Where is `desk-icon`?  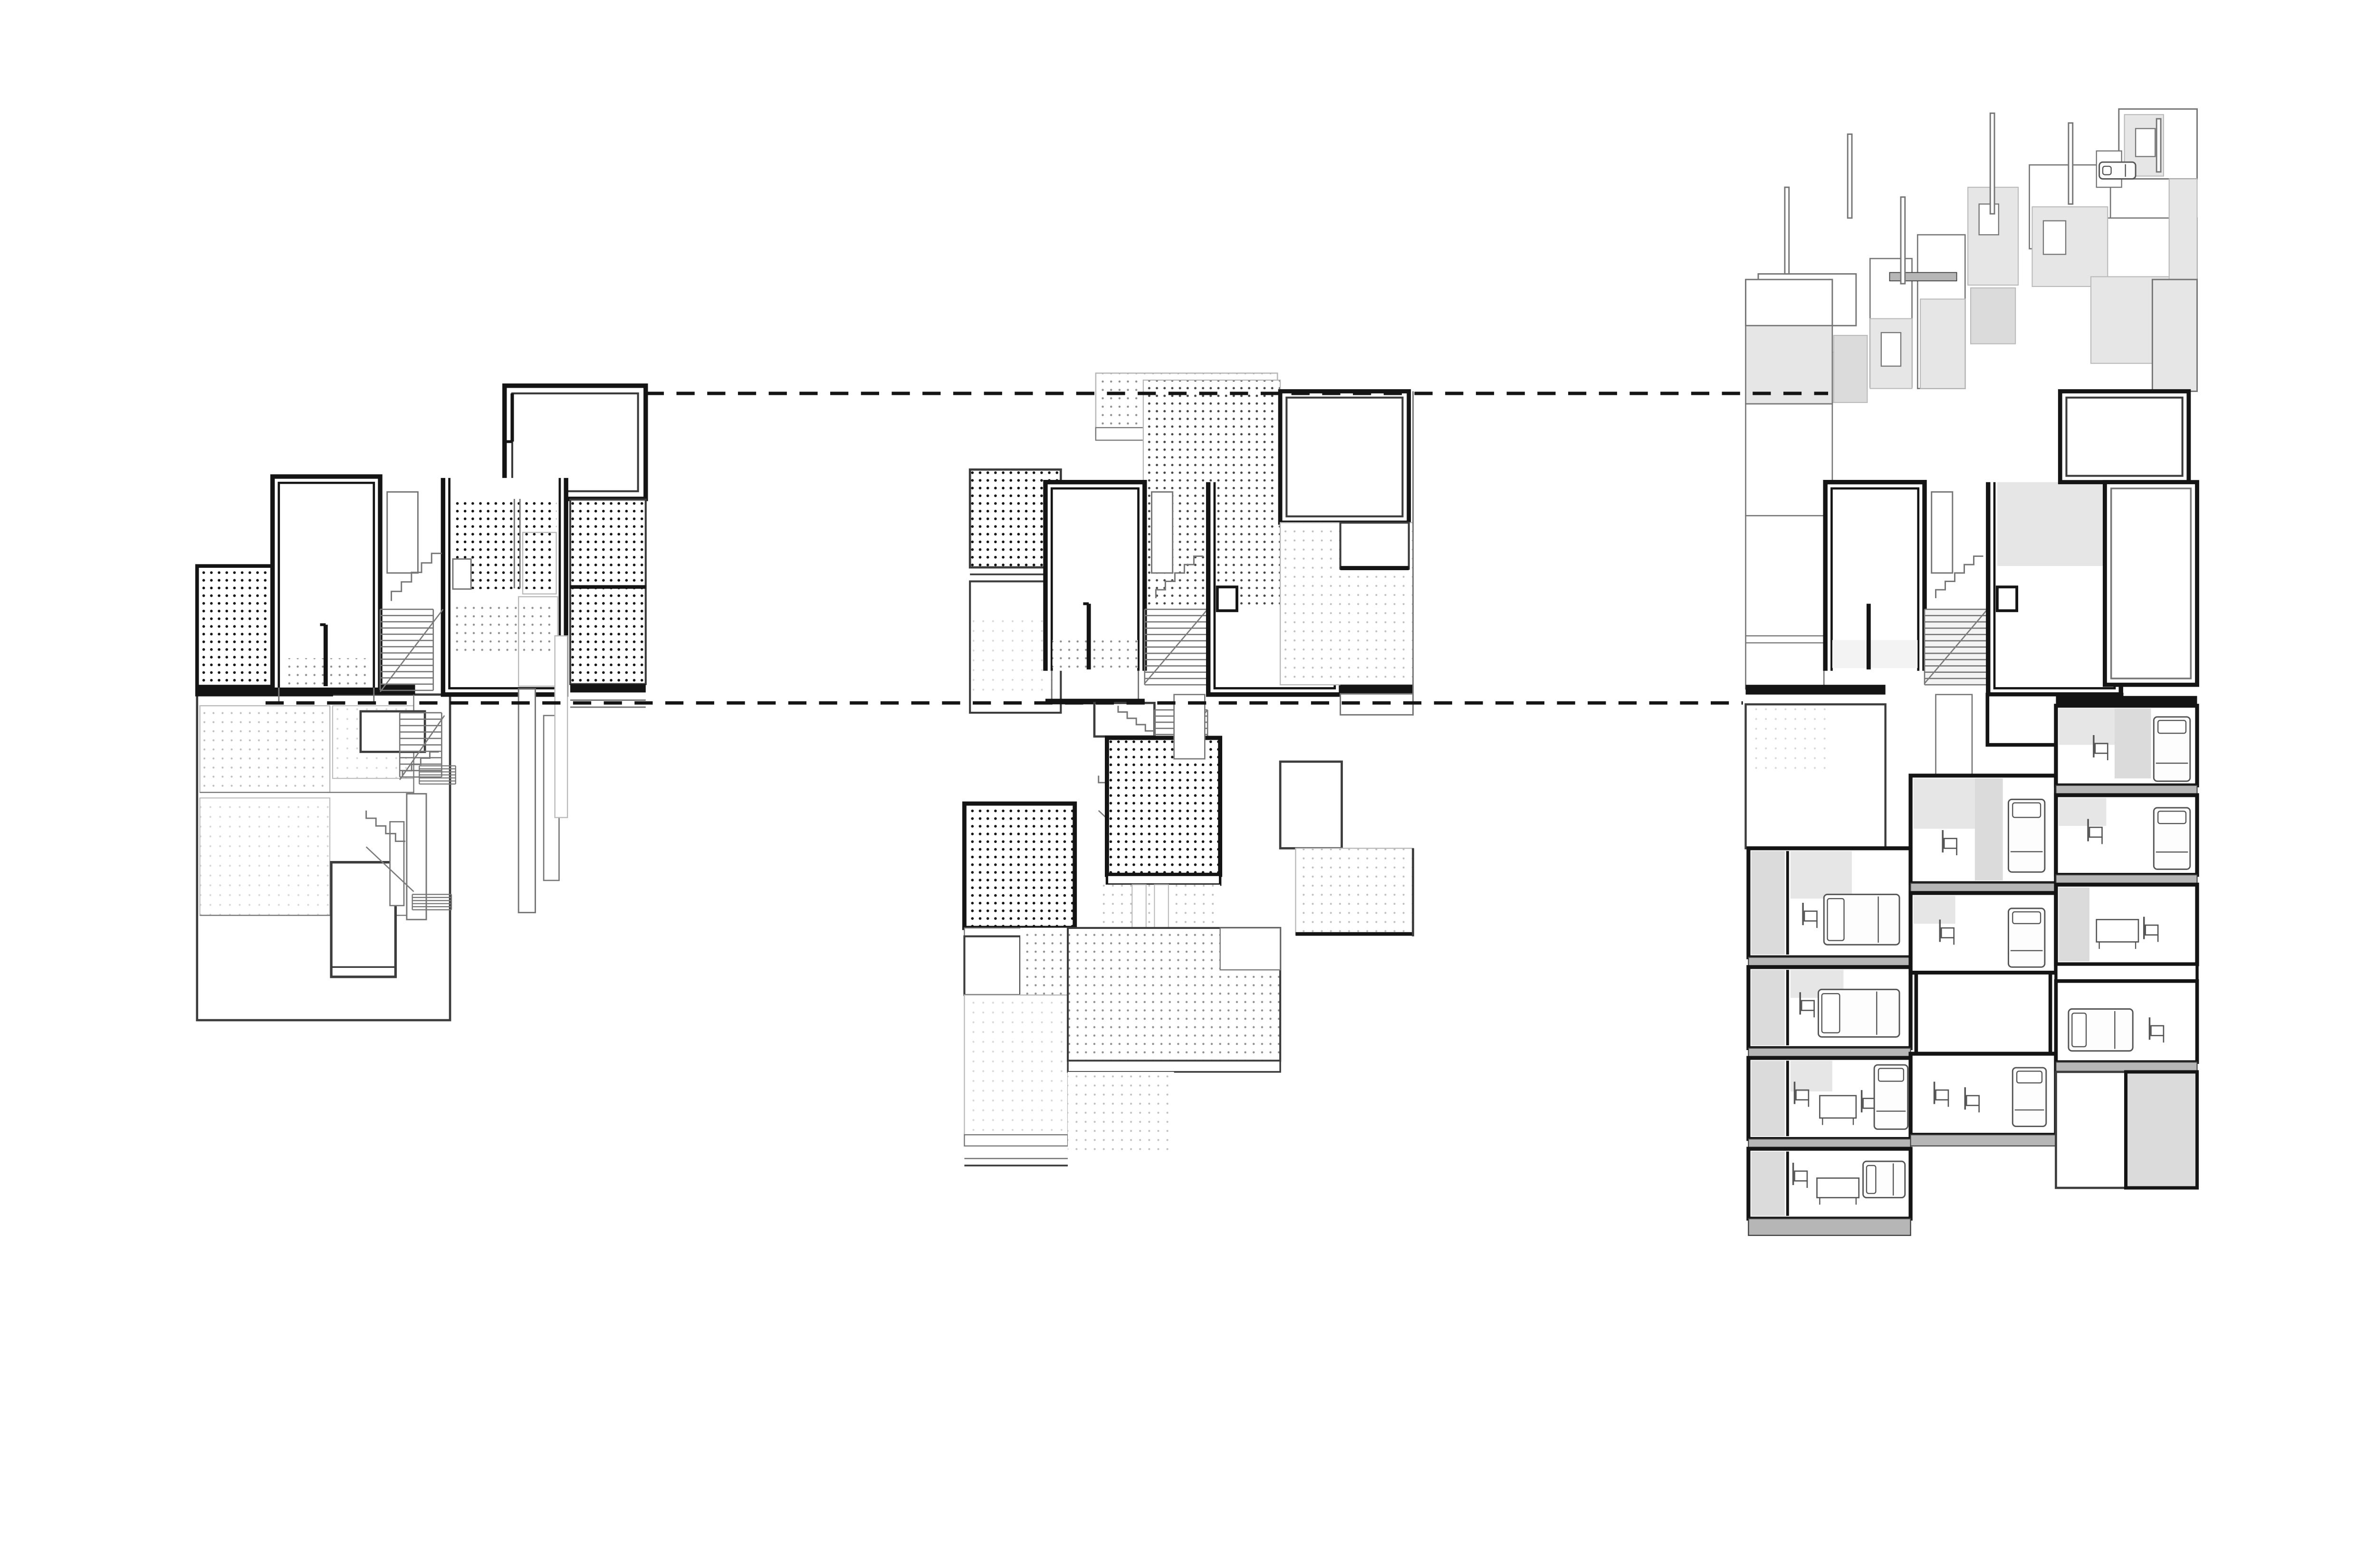
desk-icon is located at coordinates (1838, 1191).